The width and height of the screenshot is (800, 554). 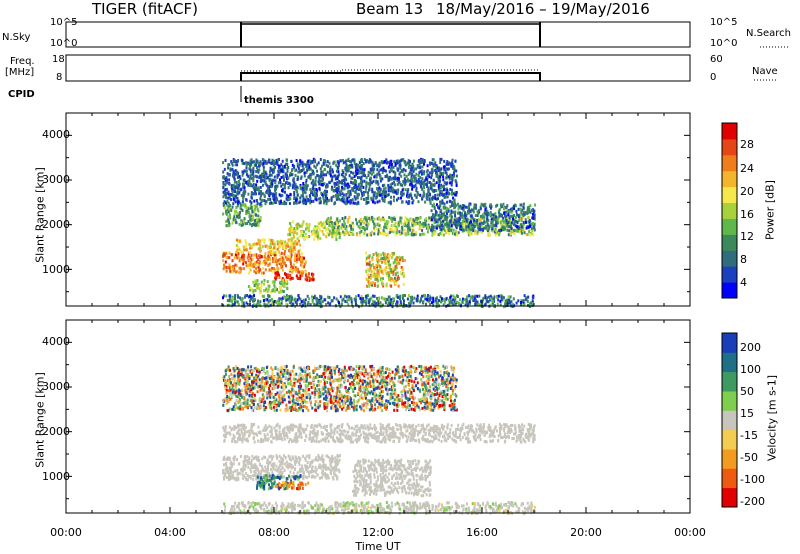 I want to click on nsearch-label: N.Search, so click(x=769, y=33).